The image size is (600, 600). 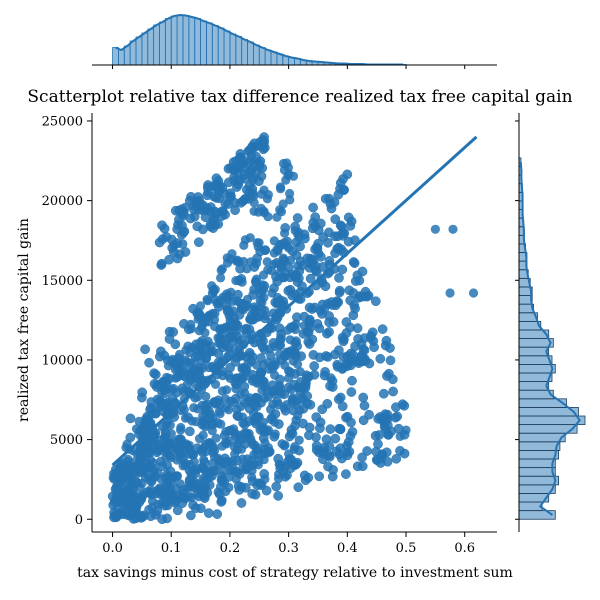 I want to click on x-tick-label: 0.3, so click(x=288, y=548).